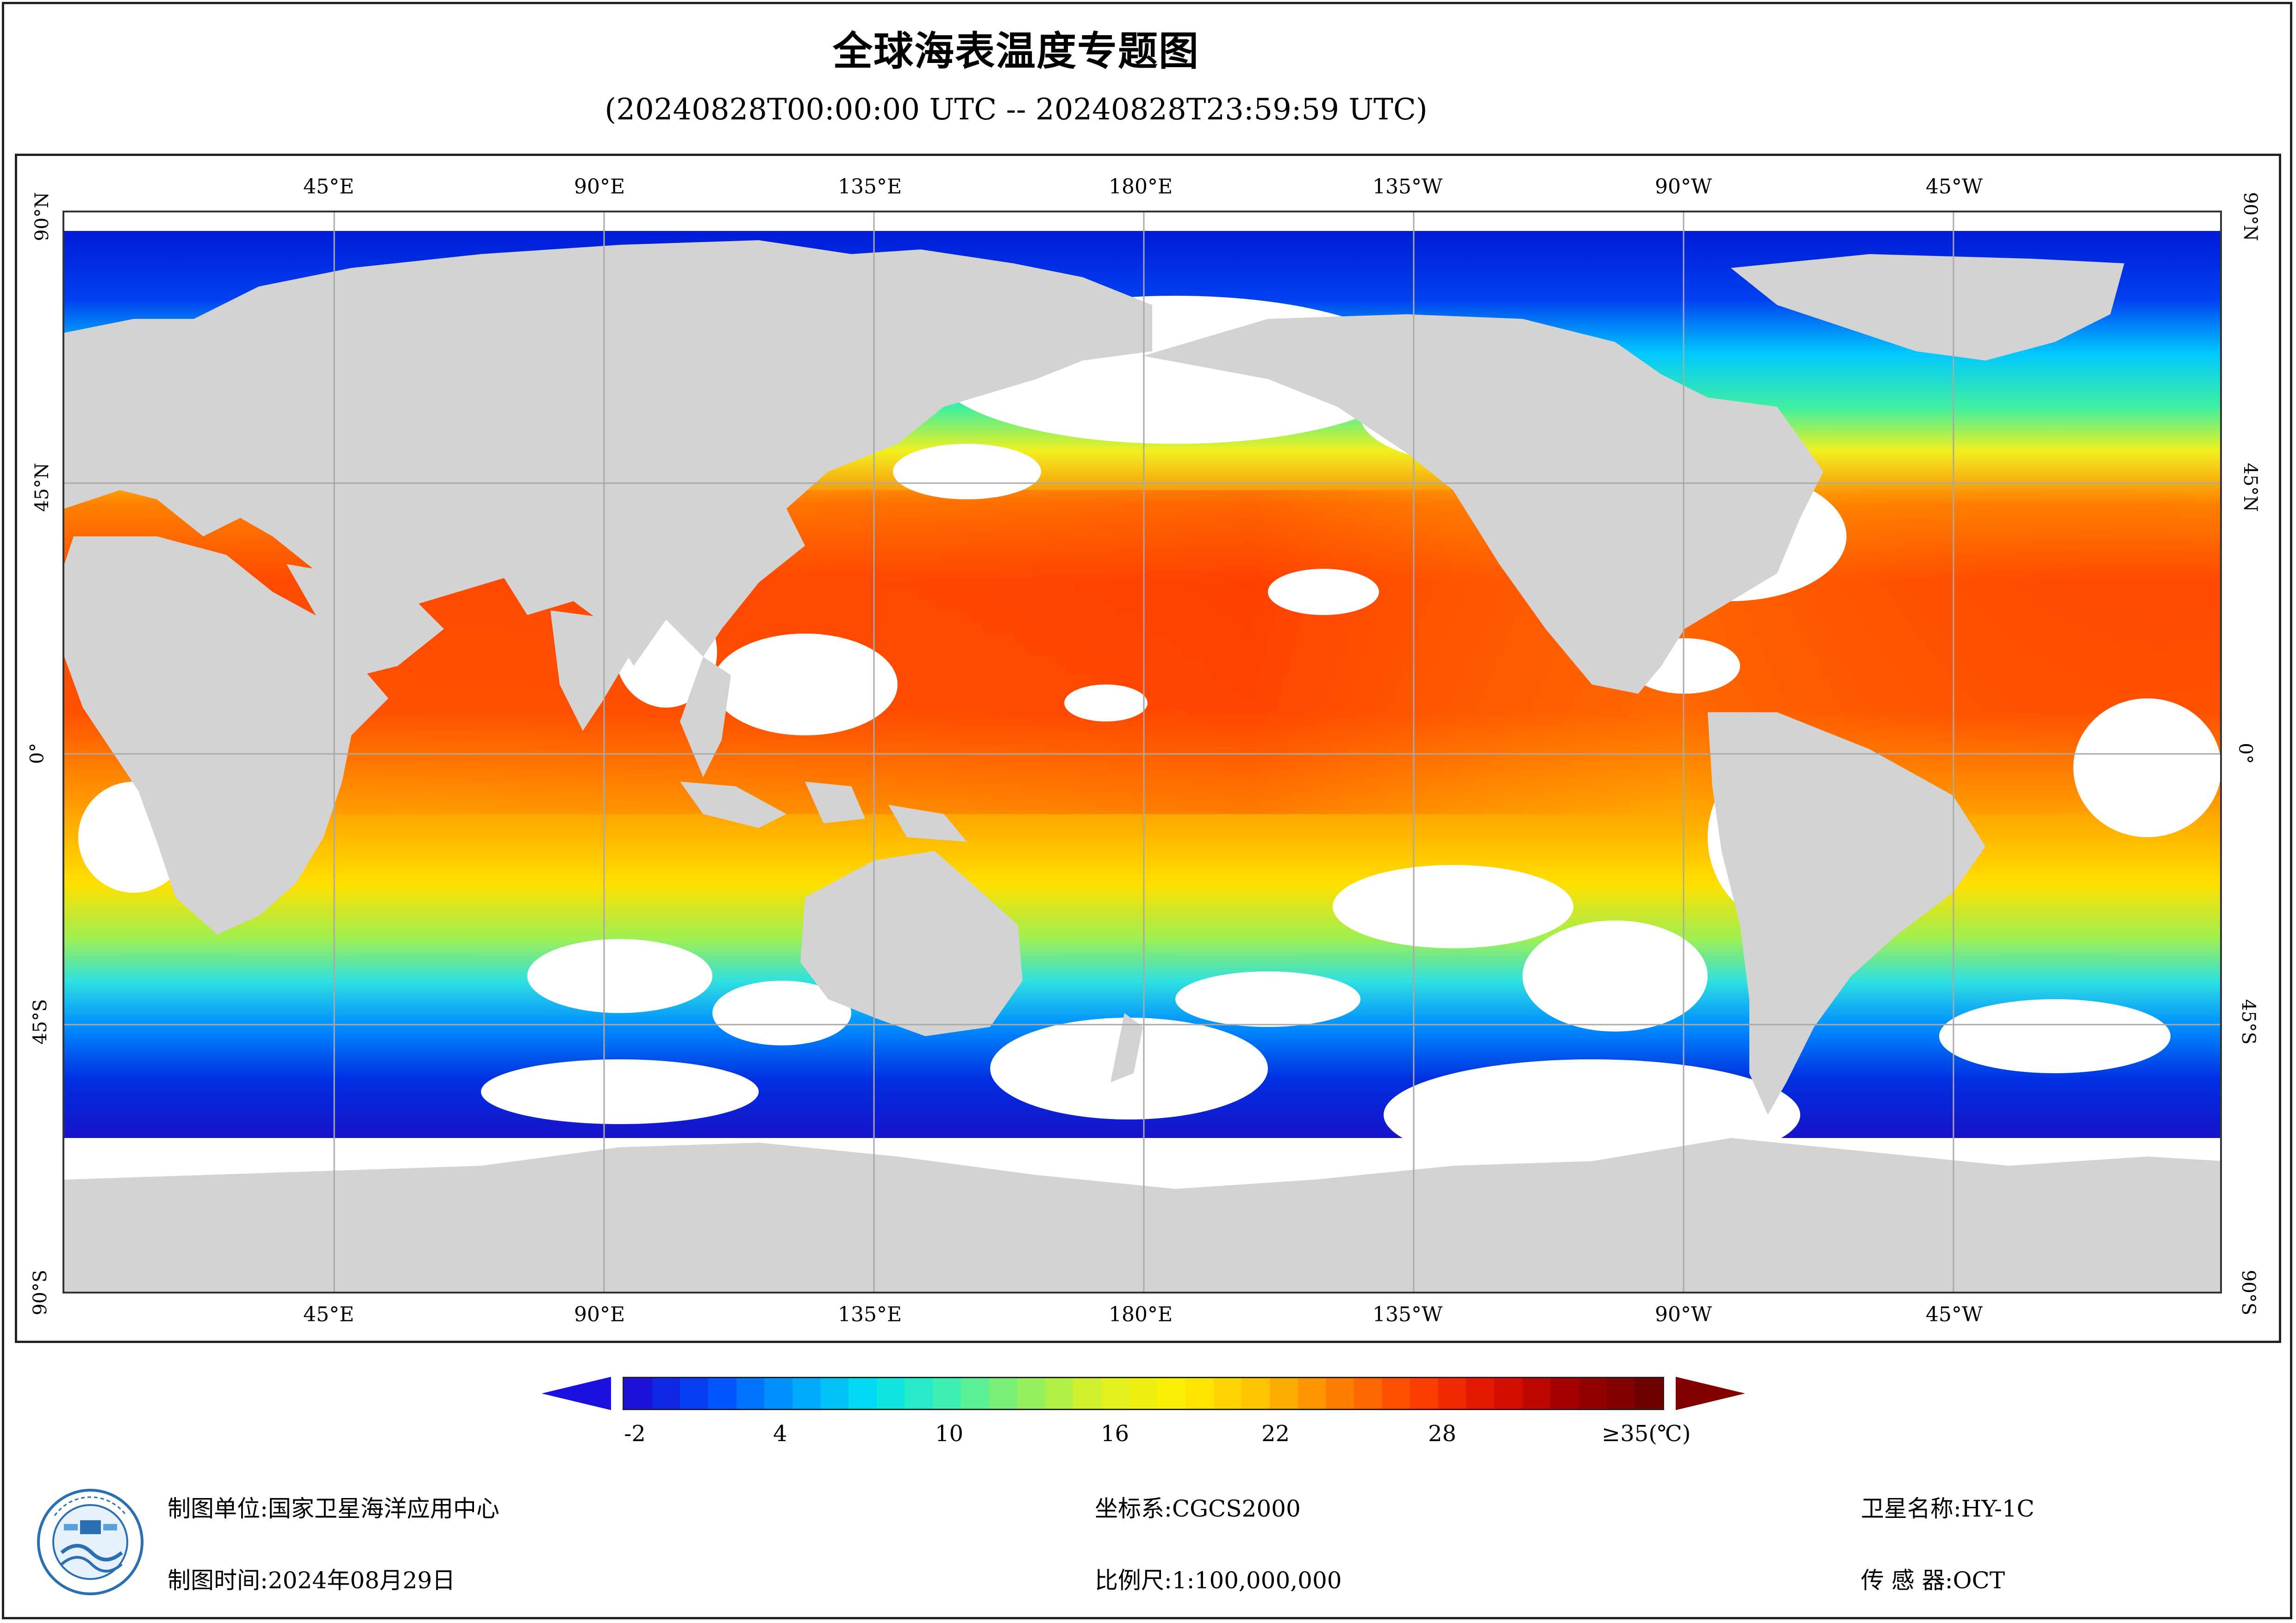 The height and width of the screenshot is (1623, 2296). I want to click on lon-label-bottom: 90°E, so click(599, 1314).